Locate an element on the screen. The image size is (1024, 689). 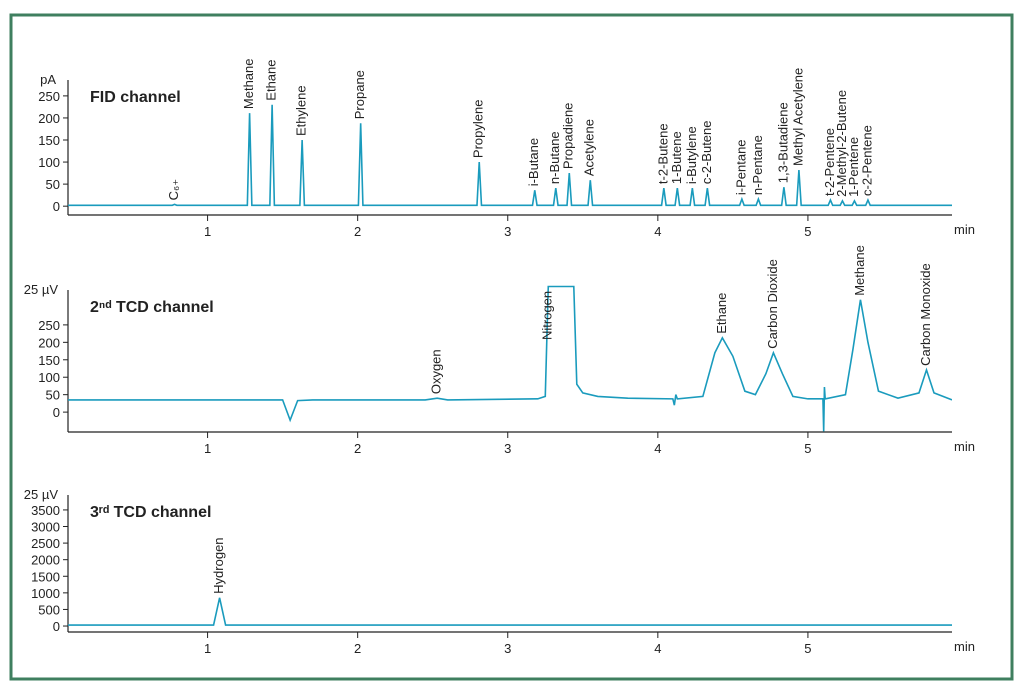
y-tick-label: 1500 is located at coordinates (45, 576).